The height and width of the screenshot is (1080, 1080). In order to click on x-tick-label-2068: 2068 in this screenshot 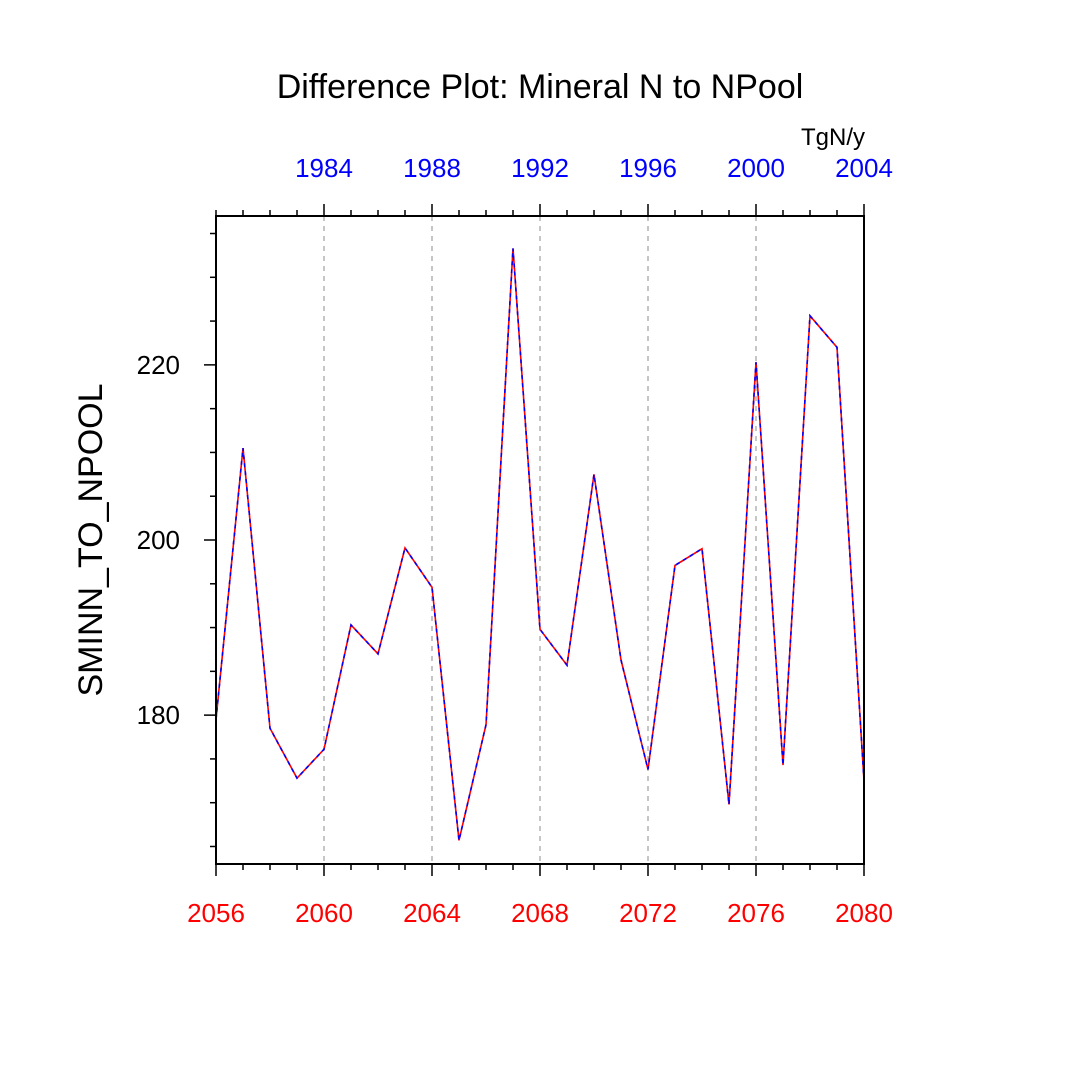, I will do `click(540, 913)`.